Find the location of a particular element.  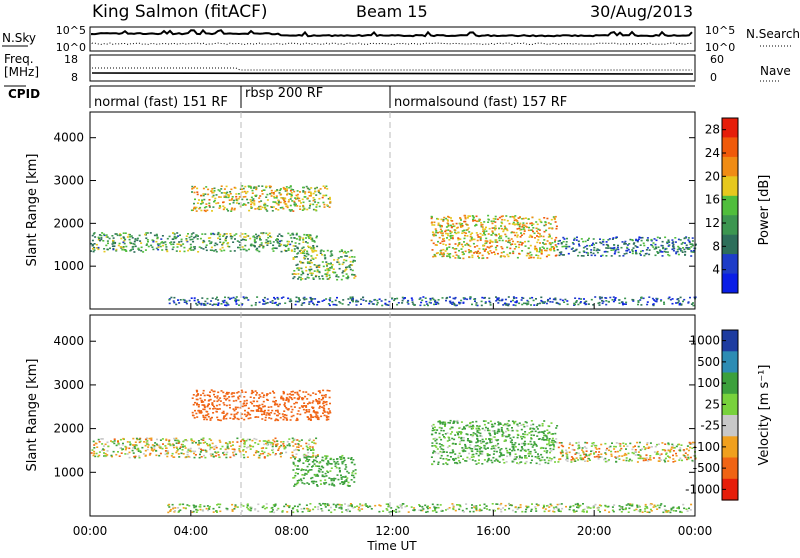

nave-line is located at coordinates (392, 69).